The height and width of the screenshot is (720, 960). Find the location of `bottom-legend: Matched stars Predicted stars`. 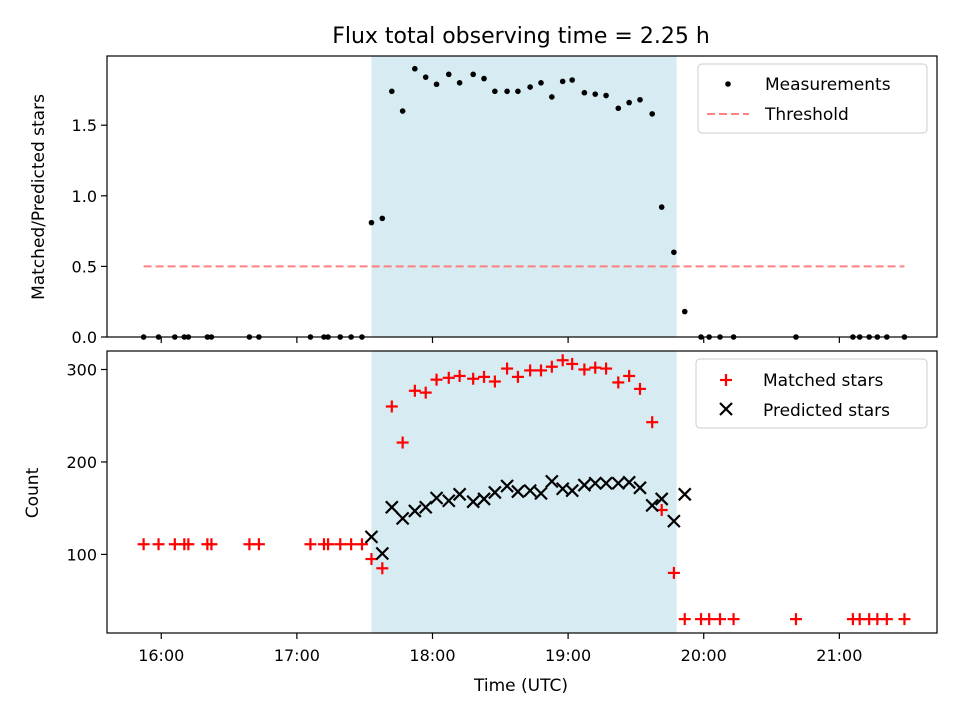

bottom-legend: Matched stars Predicted stars is located at coordinates (811, 393).